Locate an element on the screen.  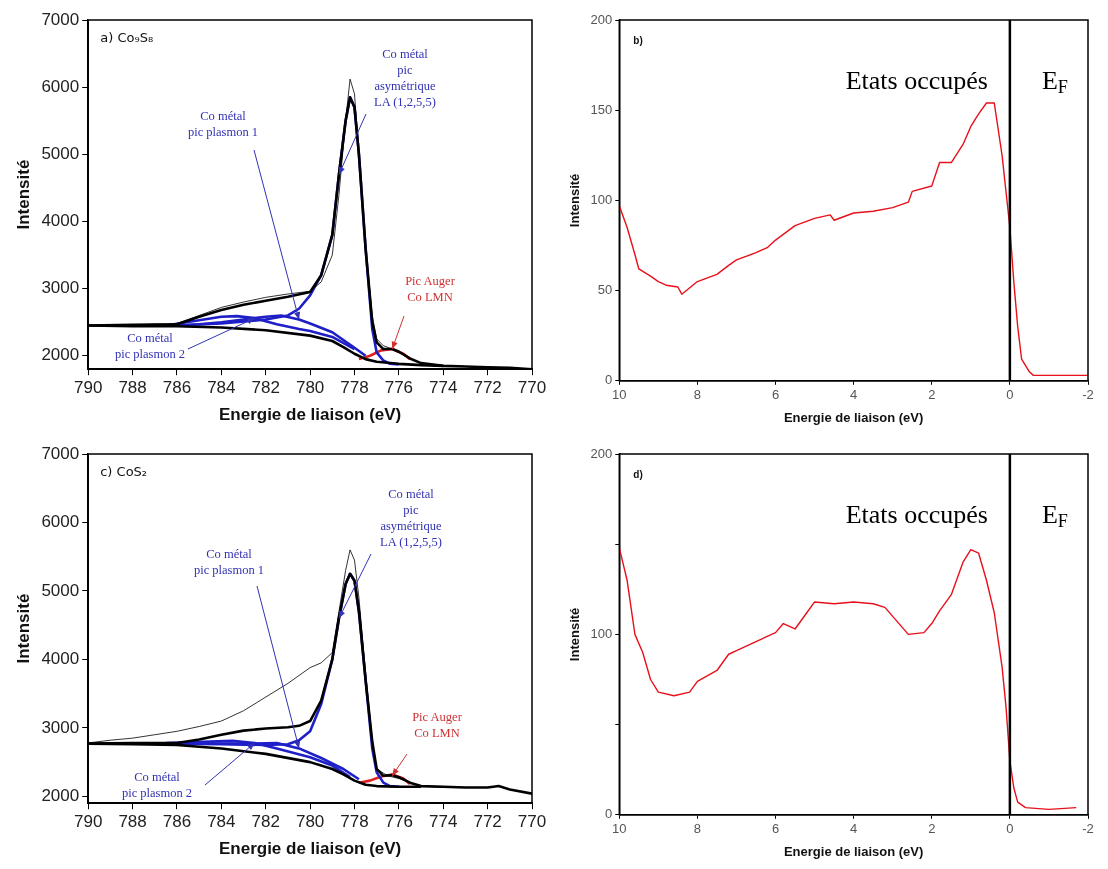
text: b) is located at coordinates (638, 40).